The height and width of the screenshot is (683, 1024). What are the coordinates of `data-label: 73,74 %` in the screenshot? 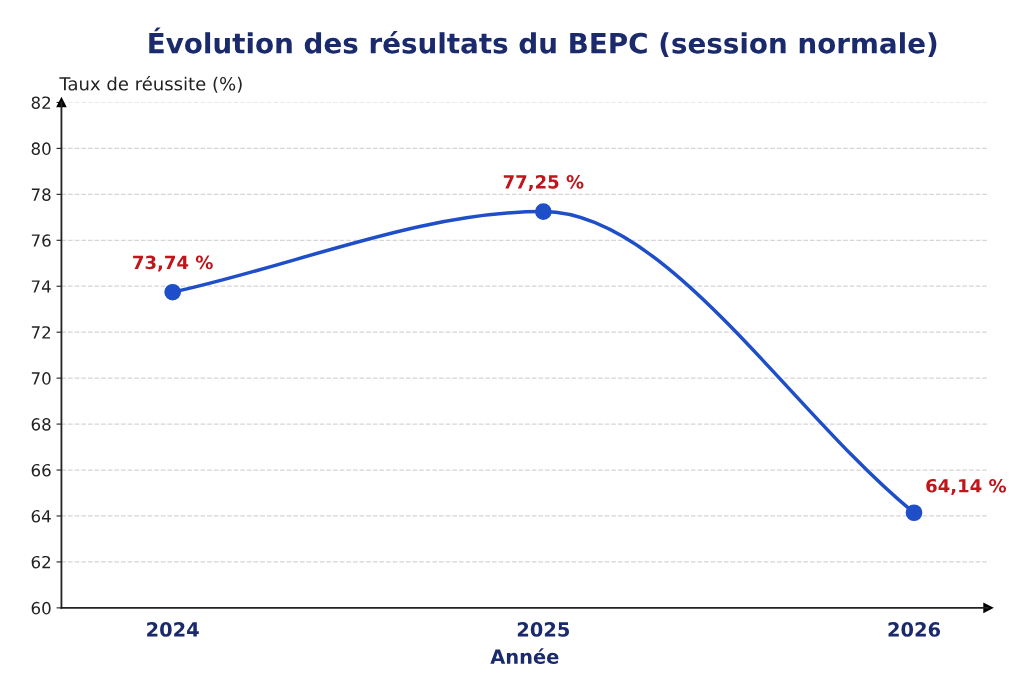 It's located at (173, 263).